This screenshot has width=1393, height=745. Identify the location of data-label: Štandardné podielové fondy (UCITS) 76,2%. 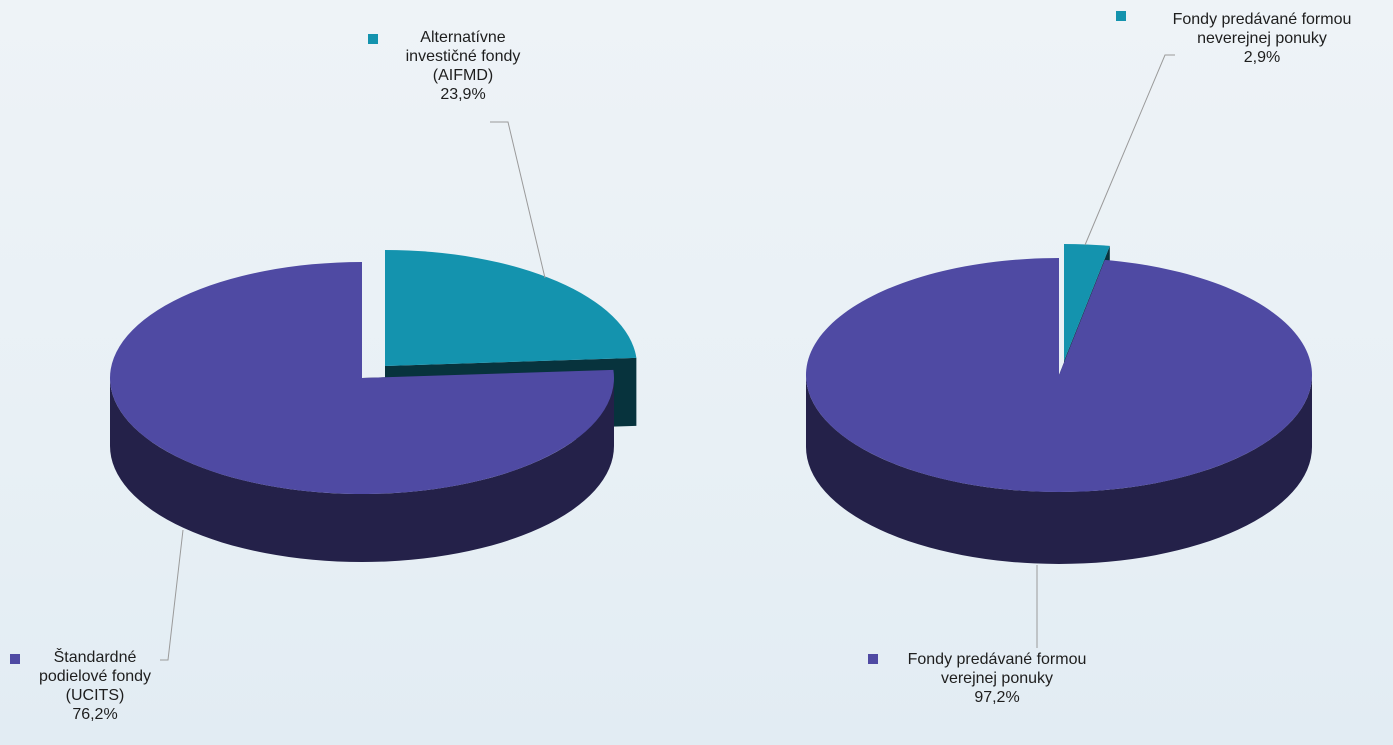
(95, 686).